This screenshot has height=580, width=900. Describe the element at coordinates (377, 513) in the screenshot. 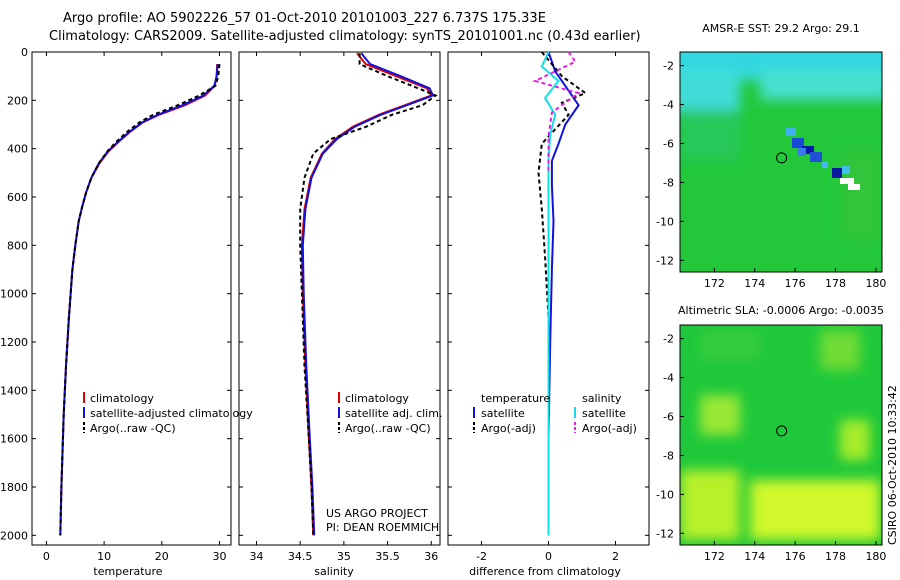

I see `project-credit: US ARGO PROJECT` at that location.